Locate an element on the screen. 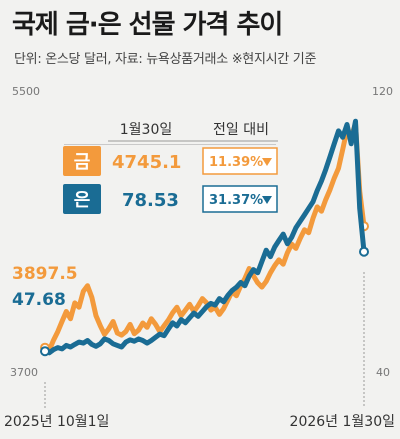 This screenshot has width=400, height=439. right-axis-top-tick: 120 is located at coordinates (382, 91).